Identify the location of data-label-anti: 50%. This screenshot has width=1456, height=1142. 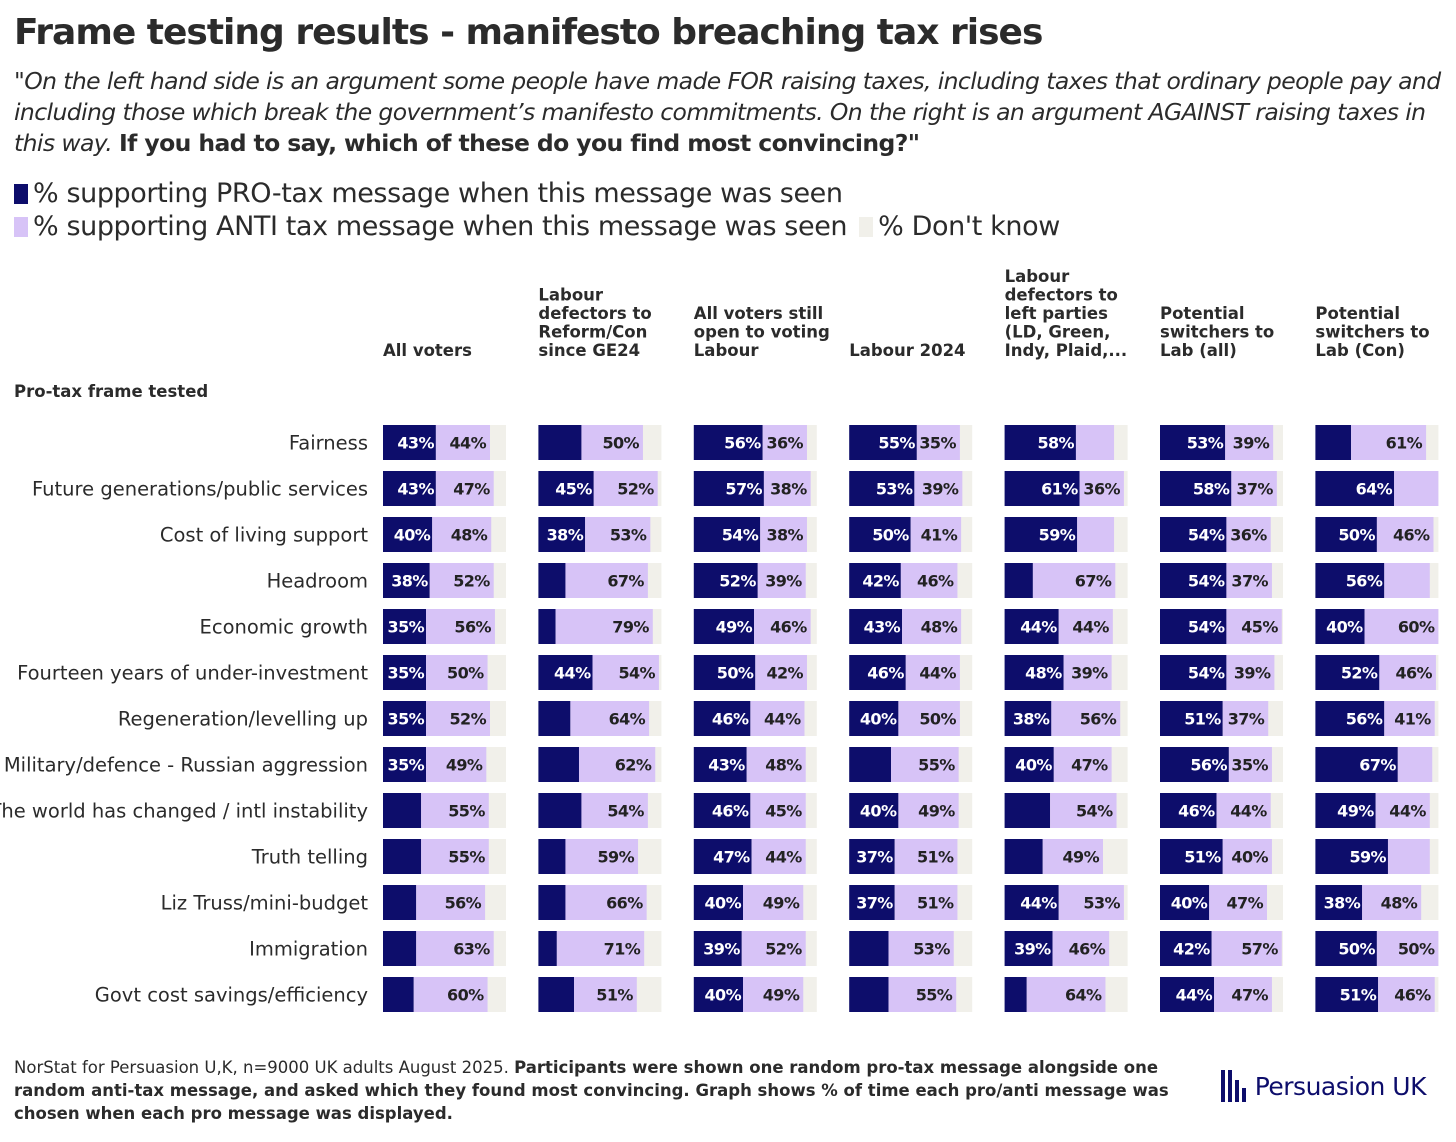
(937, 719).